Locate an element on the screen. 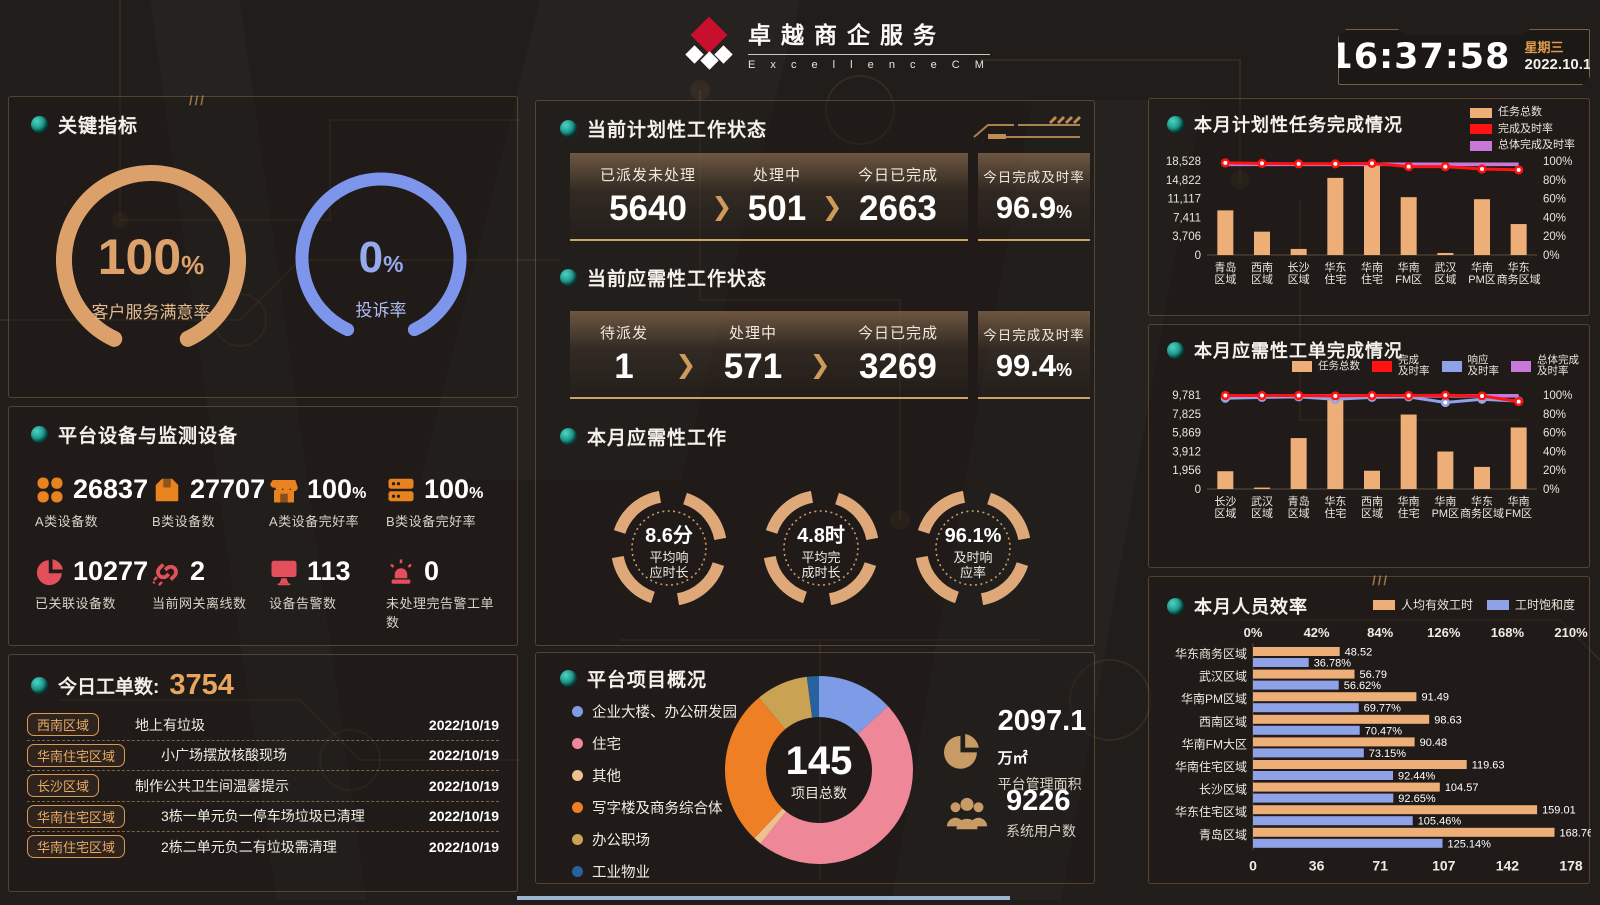 The width and height of the screenshot is (1600, 905). chart-legend-item: 任务总数 is located at coordinates (1506, 112).